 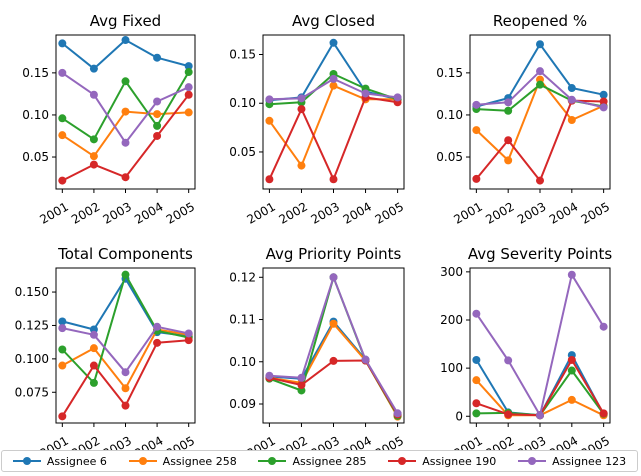 What do you see at coordinates (242, 320) in the screenshot?
I see `y-tick-label: 0.11` at bounding box center [242, 320].